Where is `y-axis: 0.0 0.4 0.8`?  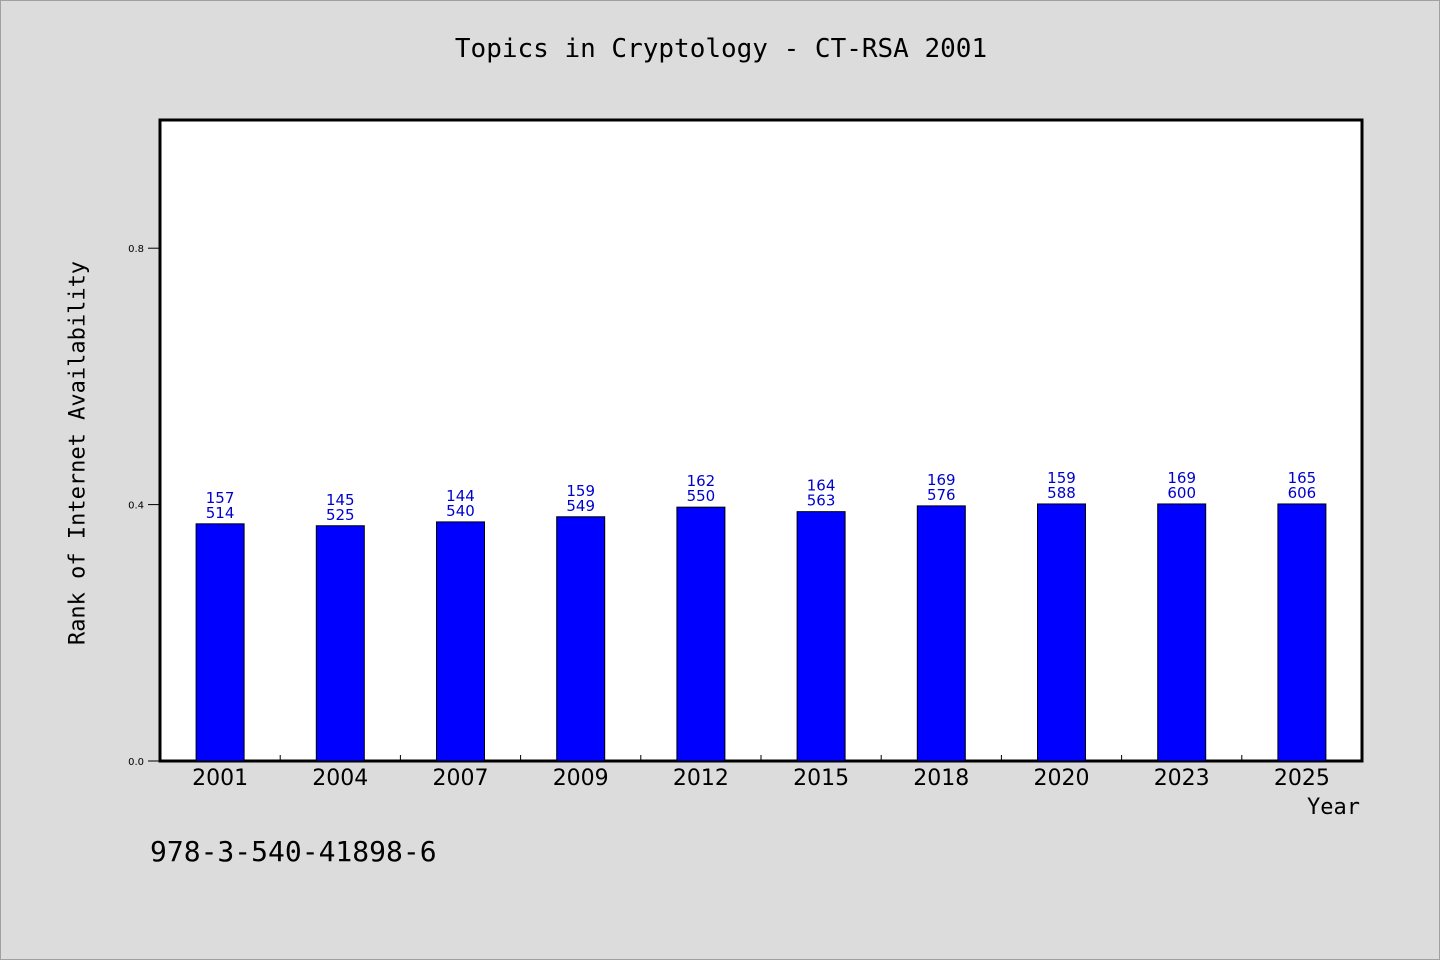 y-axis: 0.0 0.4 0.8 is located at coordinates (144, 506).